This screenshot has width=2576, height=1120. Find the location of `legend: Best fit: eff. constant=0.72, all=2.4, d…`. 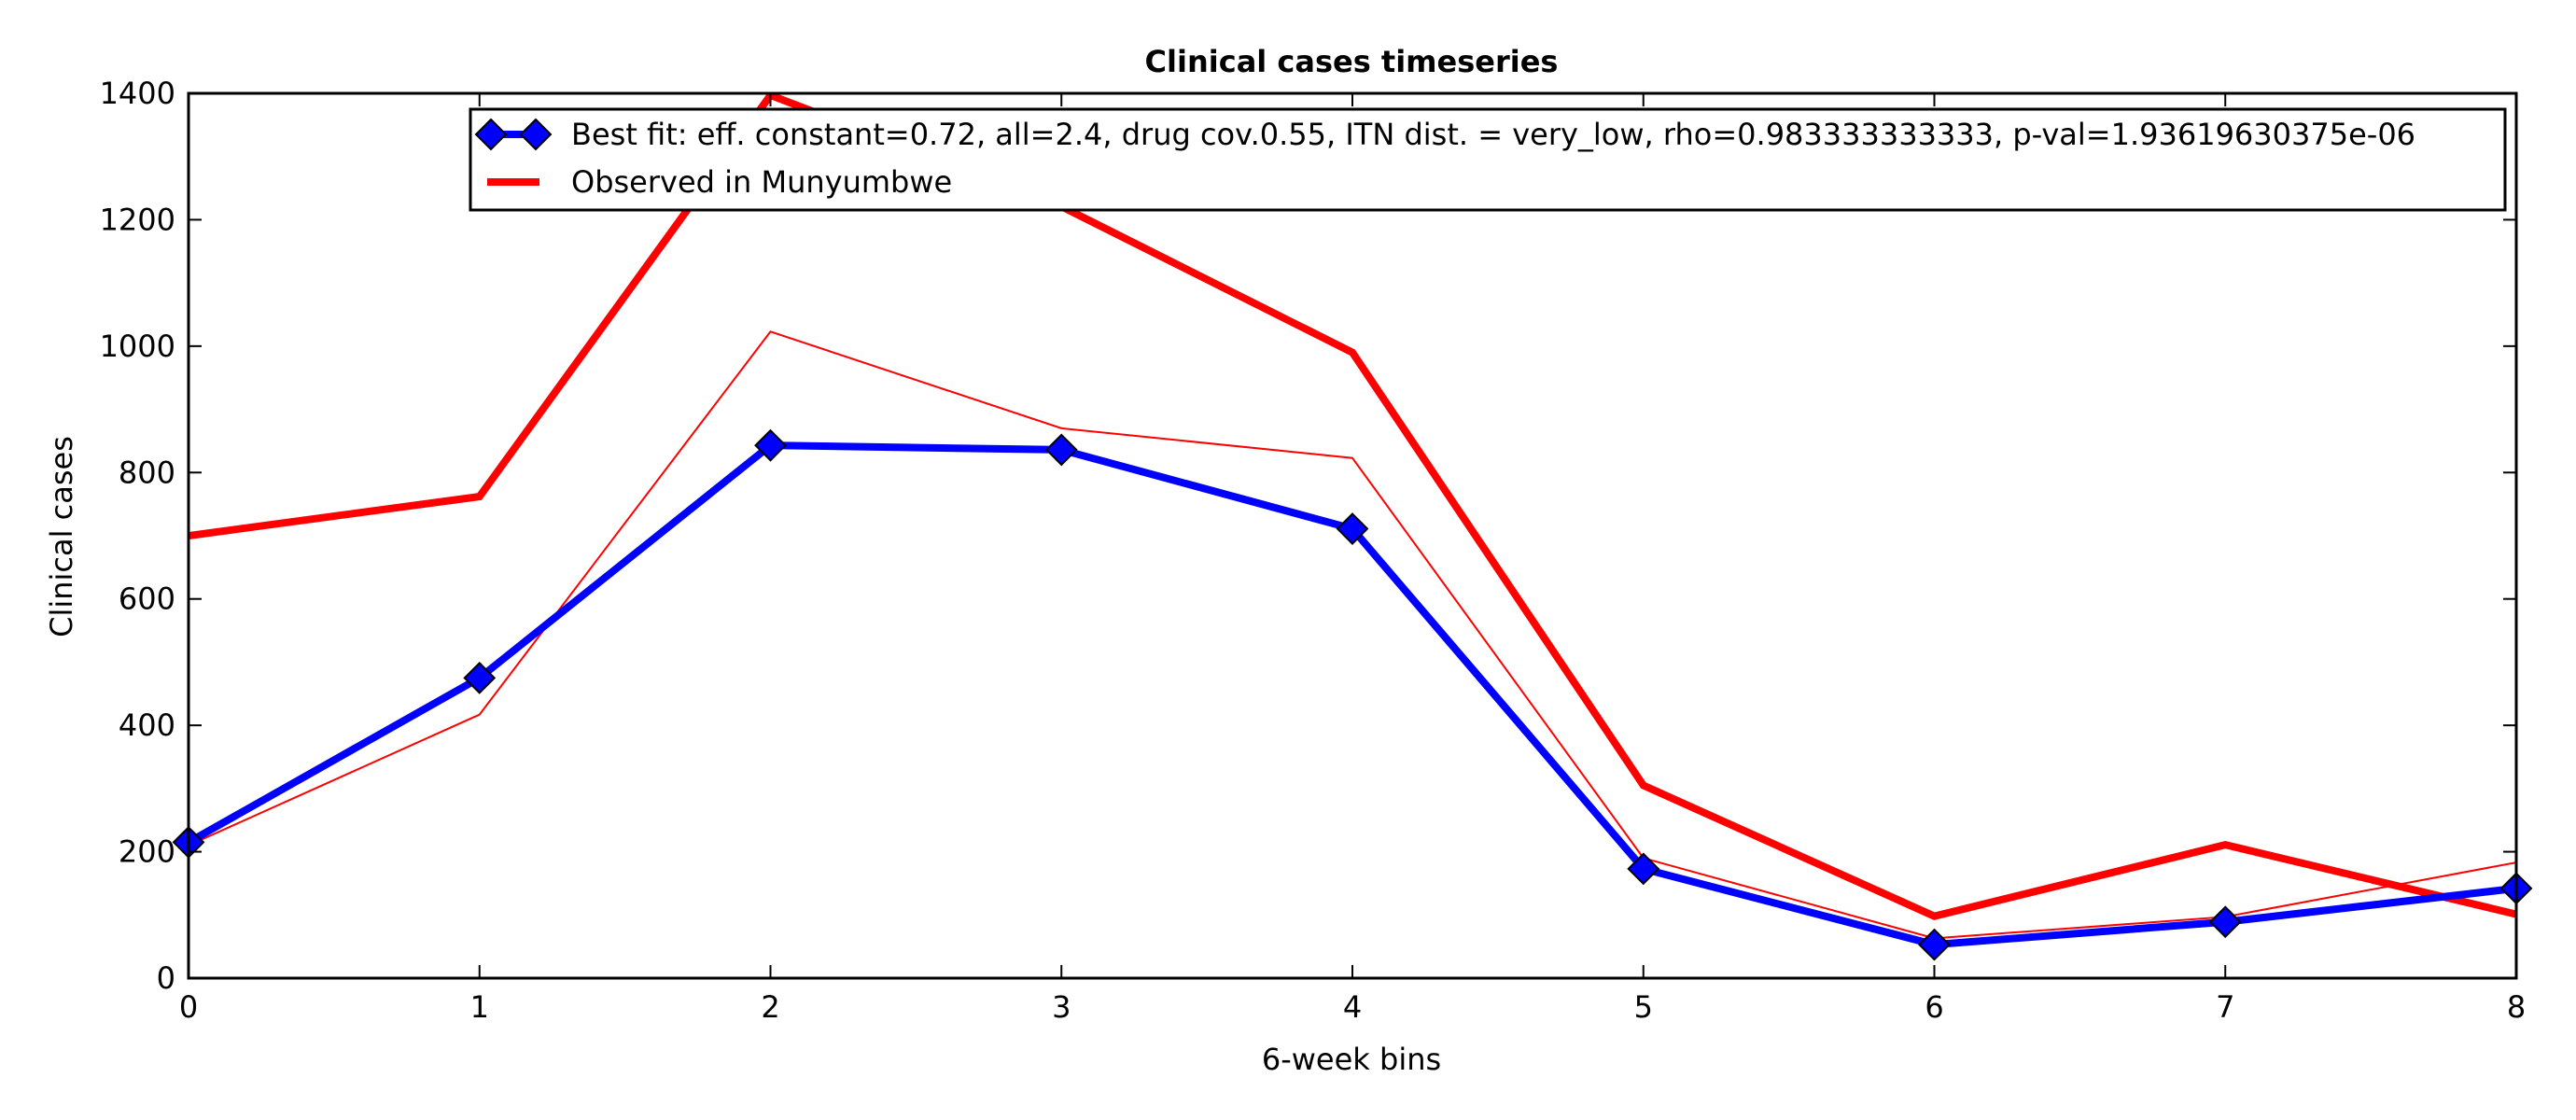

legend: Best fit: eff. constant=0.72, all=2.4, d… is located at coordinates (1488, 159).